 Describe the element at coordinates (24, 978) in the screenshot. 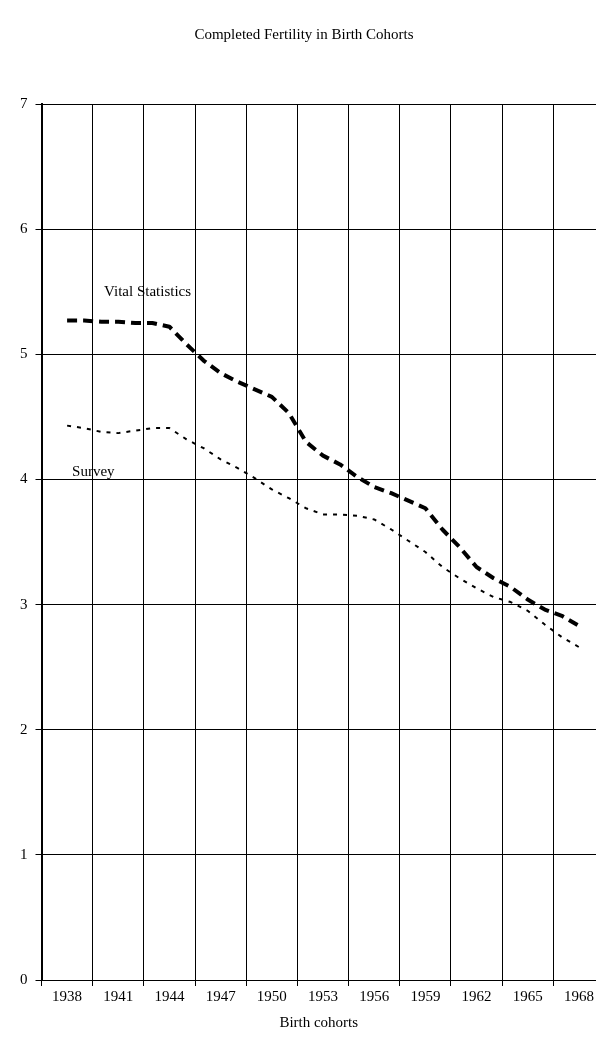

I see `y-tick-label: 0` at that location.